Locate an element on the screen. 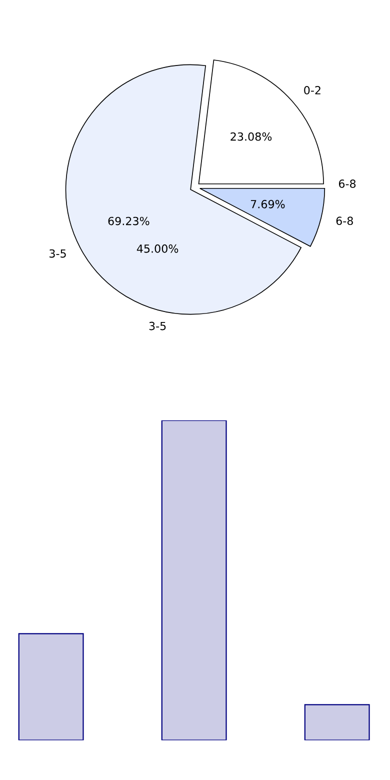 The height and width of the screenshot is (780, 390). data-label: 7.69% is located at coordinates (267, 204).